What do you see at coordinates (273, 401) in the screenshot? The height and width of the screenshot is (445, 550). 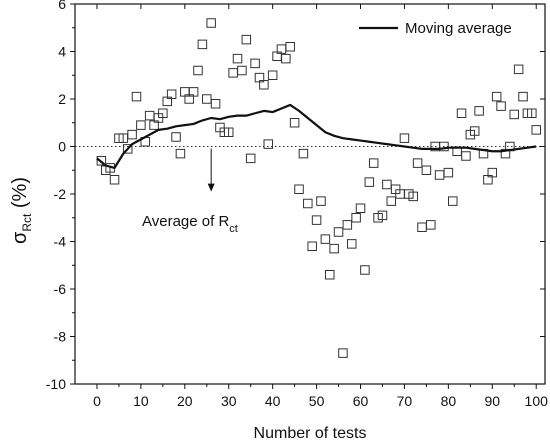 I see `x-tick-label: 40` at bounding box center [273, 401].